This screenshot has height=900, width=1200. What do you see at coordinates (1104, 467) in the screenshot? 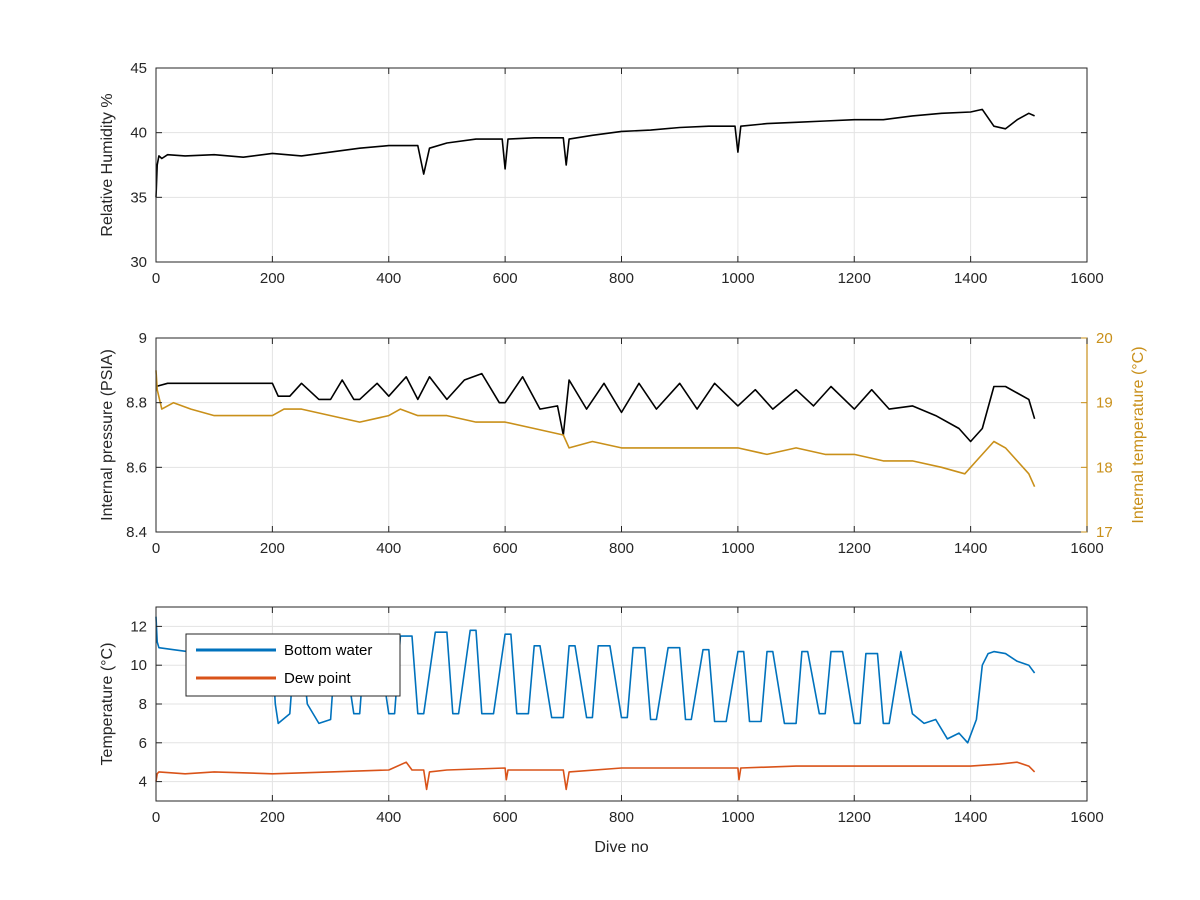
I see `y-right-tick-label: 18` at bounding box center [1104, 467].